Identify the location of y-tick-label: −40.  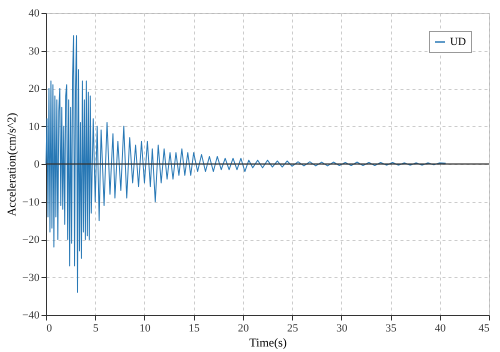
(31, 316).